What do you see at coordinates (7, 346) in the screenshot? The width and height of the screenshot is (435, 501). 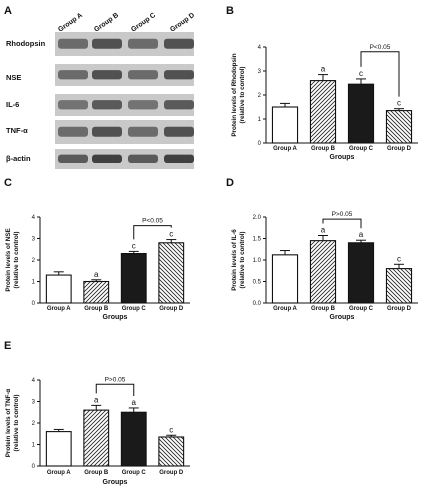 I see `panel-label-e: E` at bounding box center [7, 346].